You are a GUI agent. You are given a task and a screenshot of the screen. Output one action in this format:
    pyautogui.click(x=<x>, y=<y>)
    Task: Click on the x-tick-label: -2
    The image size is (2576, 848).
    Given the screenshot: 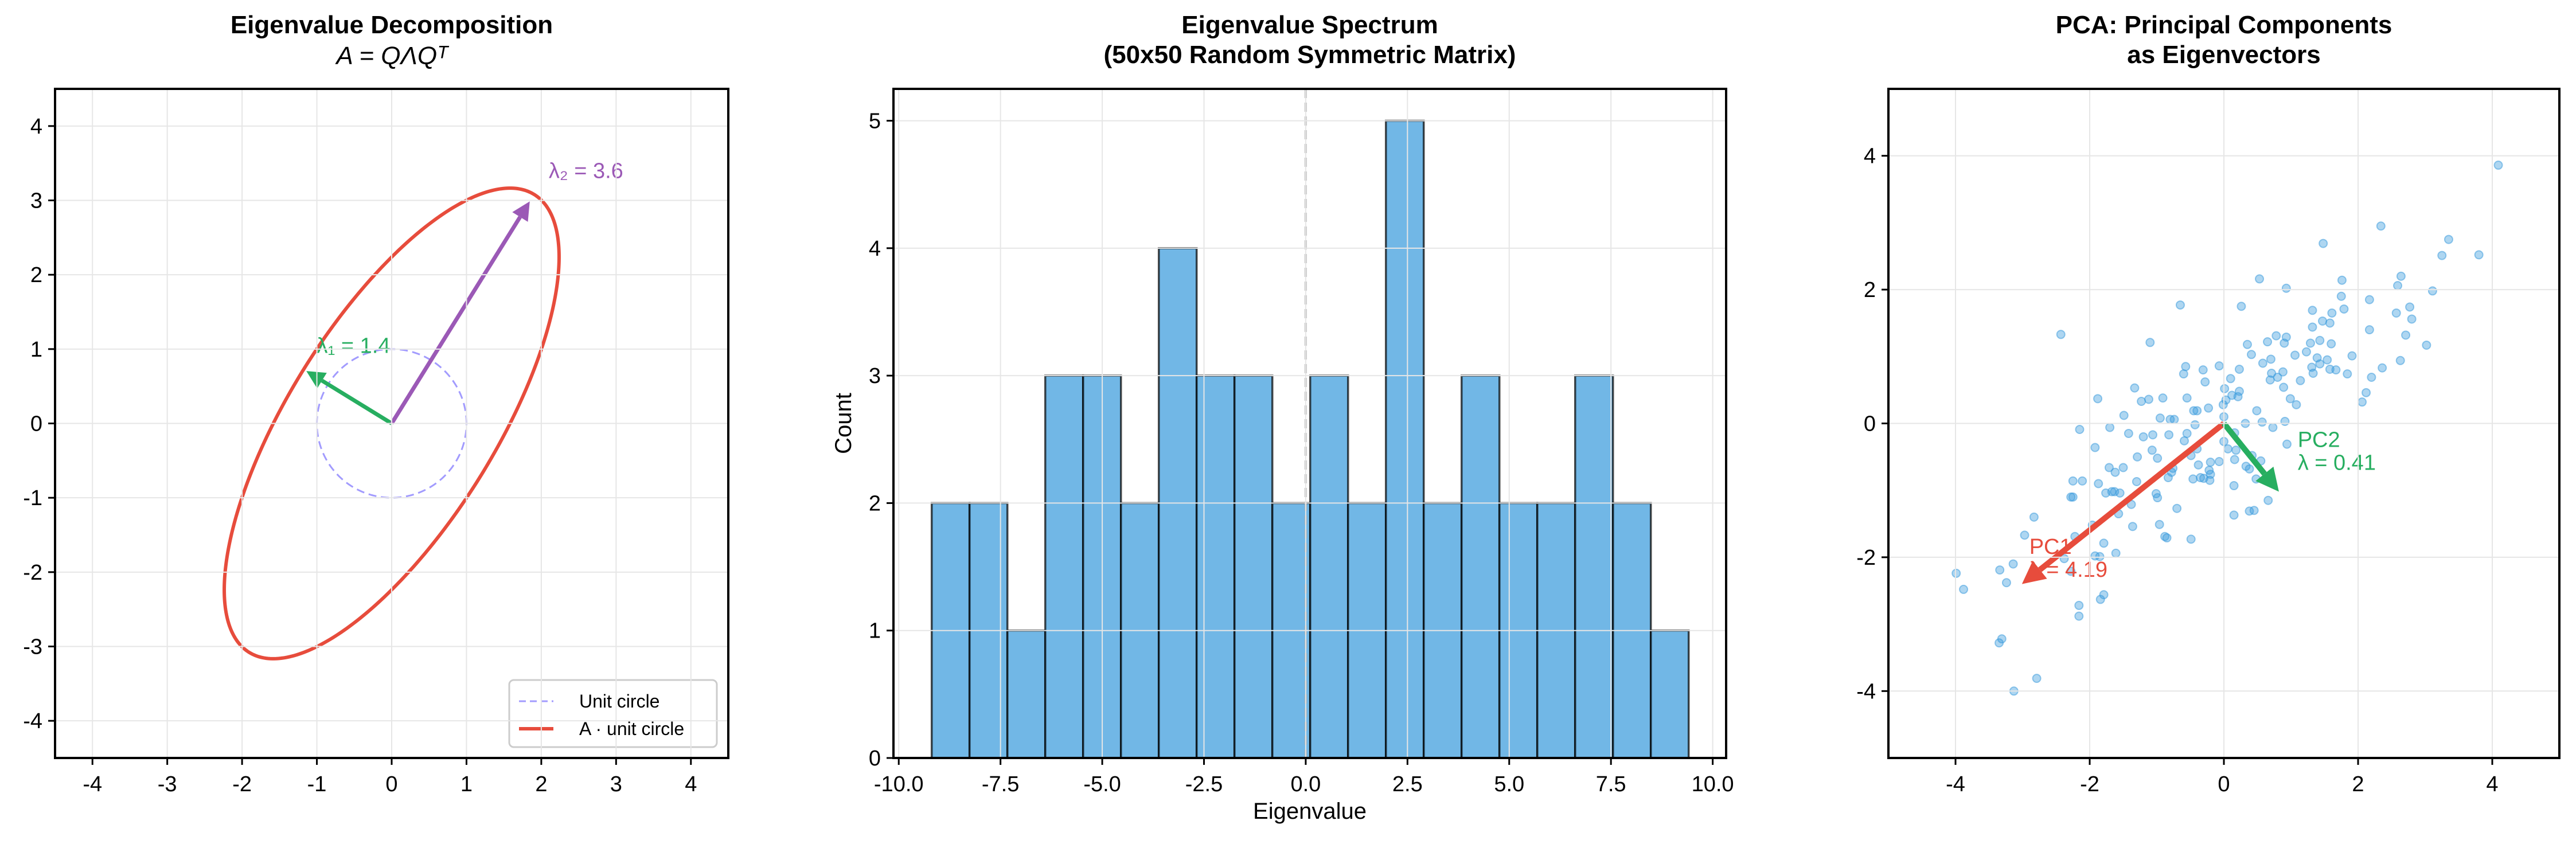 What is the action you would take?
    pyautogui.click(x=242, y=784)
    